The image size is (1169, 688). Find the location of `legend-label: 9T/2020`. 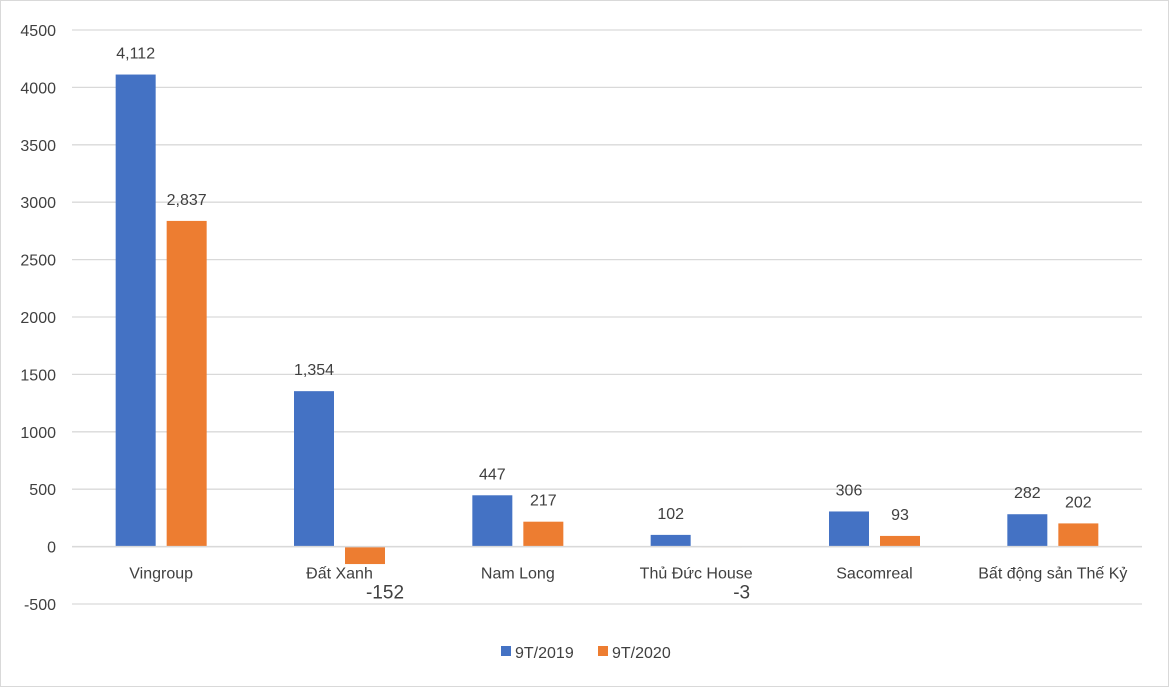

legend-label: 9T/2020 is located at coordinates (641, 653).